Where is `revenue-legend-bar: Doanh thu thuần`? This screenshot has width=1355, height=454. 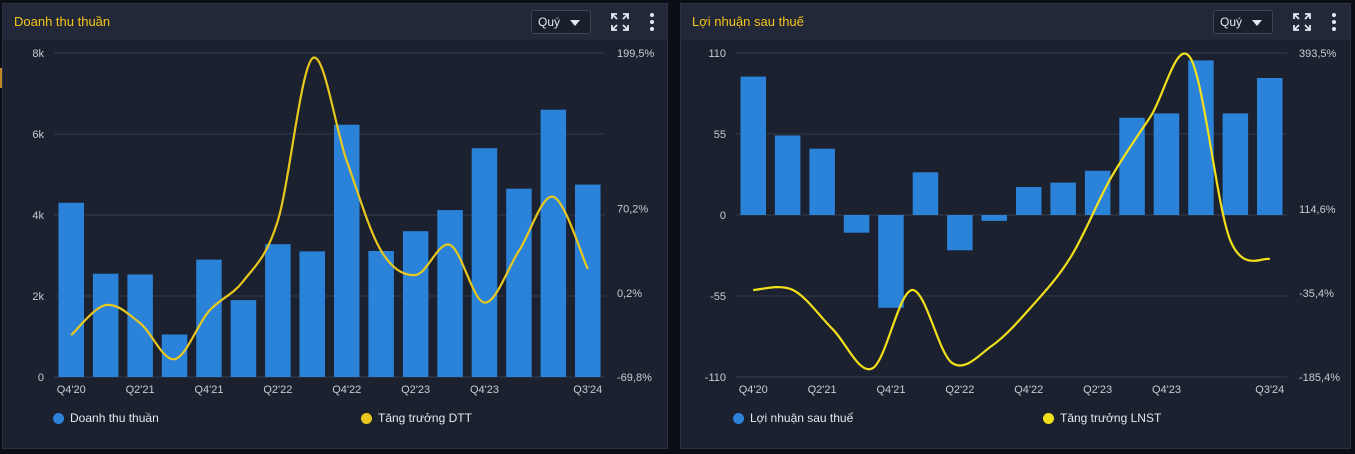 revenue-legend-bar: Doanh thu thuần is located at coordinates (106, 418).